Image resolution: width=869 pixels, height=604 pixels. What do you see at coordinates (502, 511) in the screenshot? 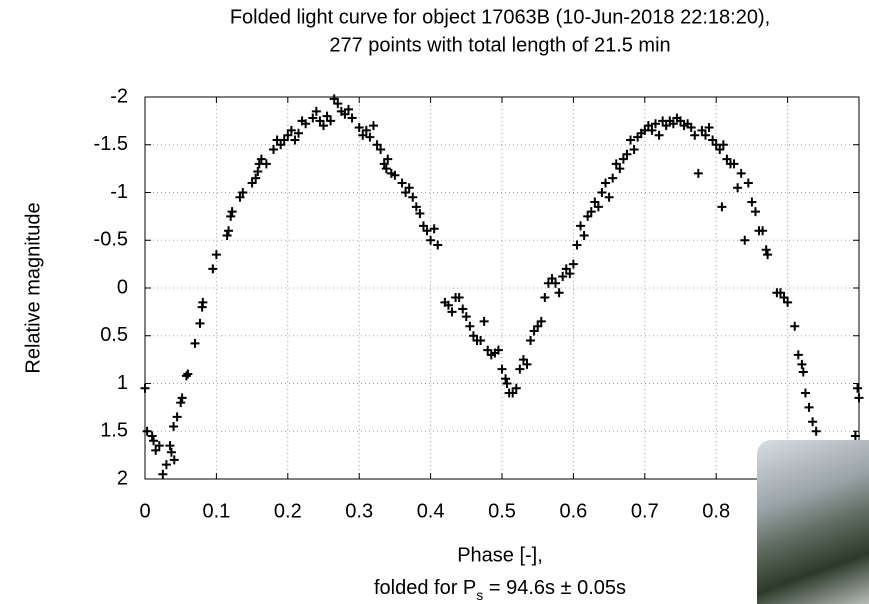
I see `x-tick-label: 0.5` at bounding box center [502, 511].